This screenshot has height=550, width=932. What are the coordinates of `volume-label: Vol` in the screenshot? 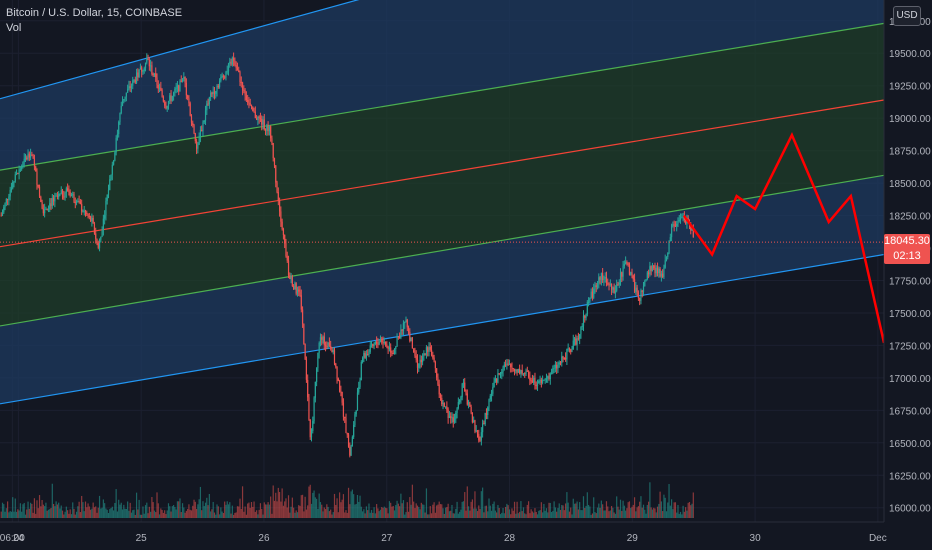 It's located at (14, 28).